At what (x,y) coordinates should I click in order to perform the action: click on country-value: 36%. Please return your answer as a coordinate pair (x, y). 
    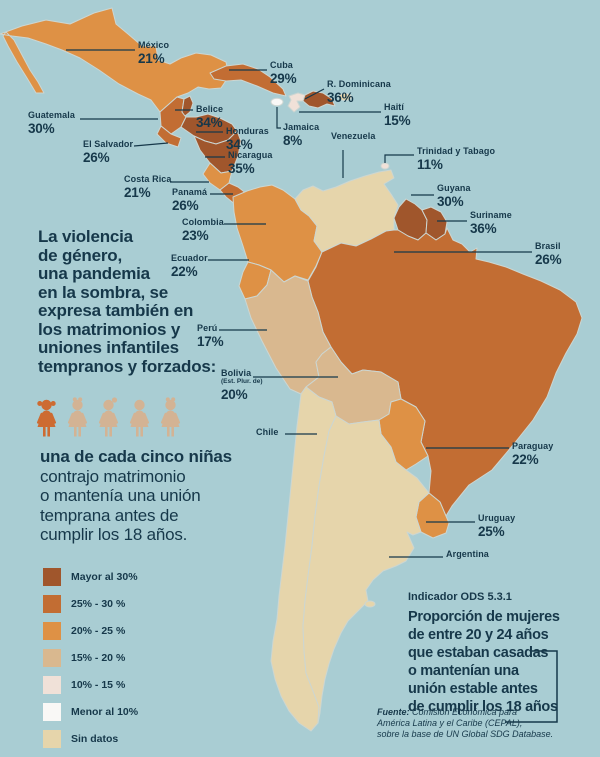
    Looking at the image, I should click on (340, 97).